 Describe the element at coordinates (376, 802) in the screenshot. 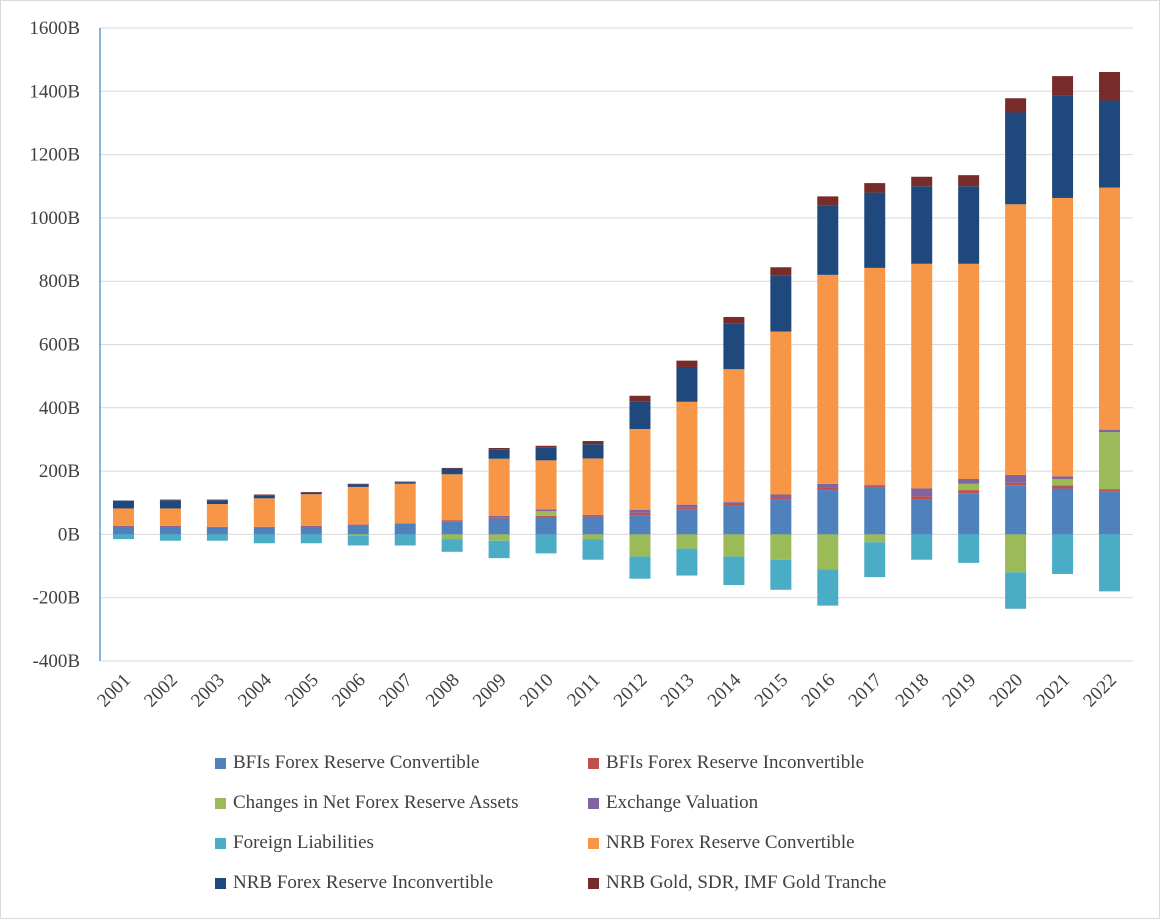

I see `legend-label: Changes in Net Forex Reserve Assets` at that location.